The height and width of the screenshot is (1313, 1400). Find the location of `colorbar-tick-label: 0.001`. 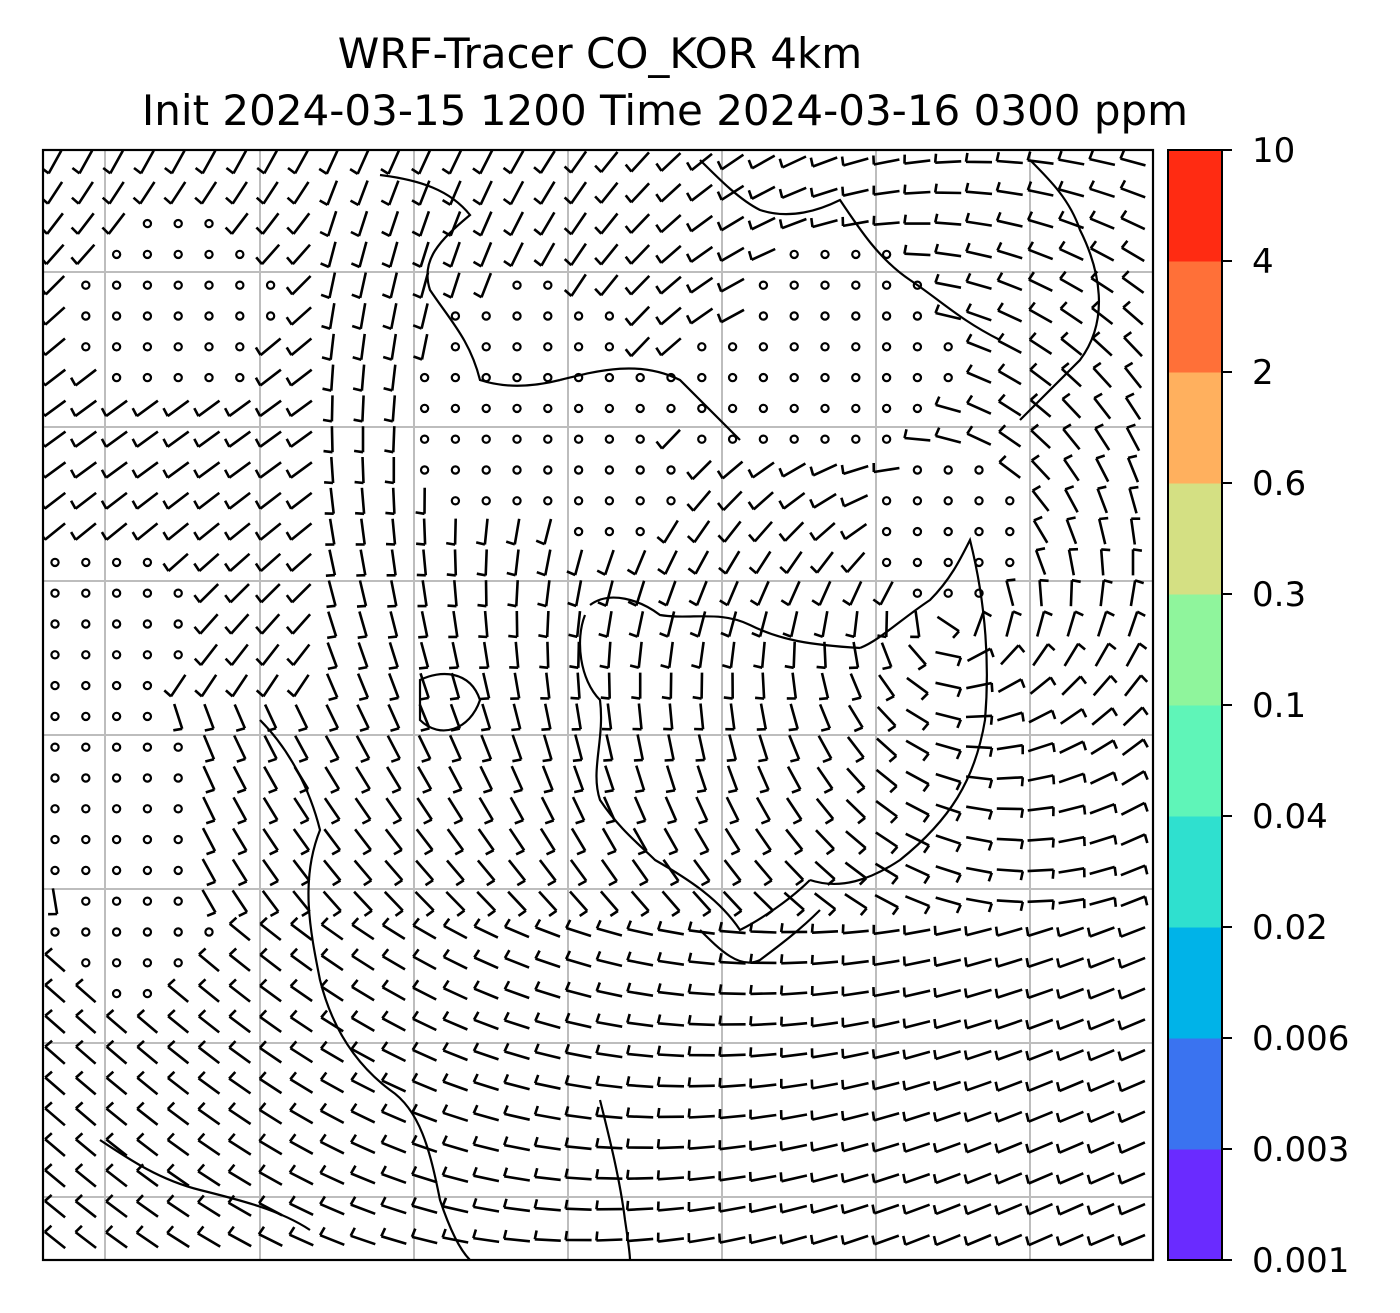

colorbar-tick-label: 0.001 is located at coordinates (1300, 1261).